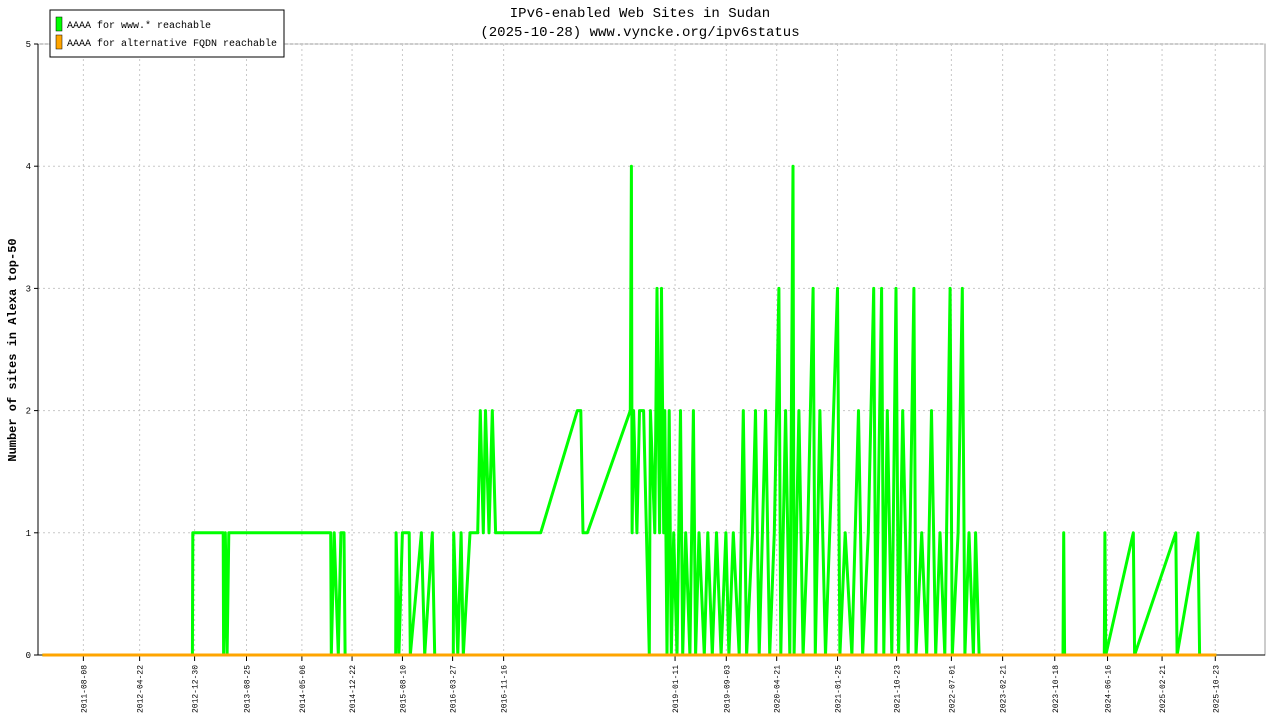  Describe the element at coordinates (898, 689) in the screenshot. I see `x-tick-label: 2021-10-23` at that location.